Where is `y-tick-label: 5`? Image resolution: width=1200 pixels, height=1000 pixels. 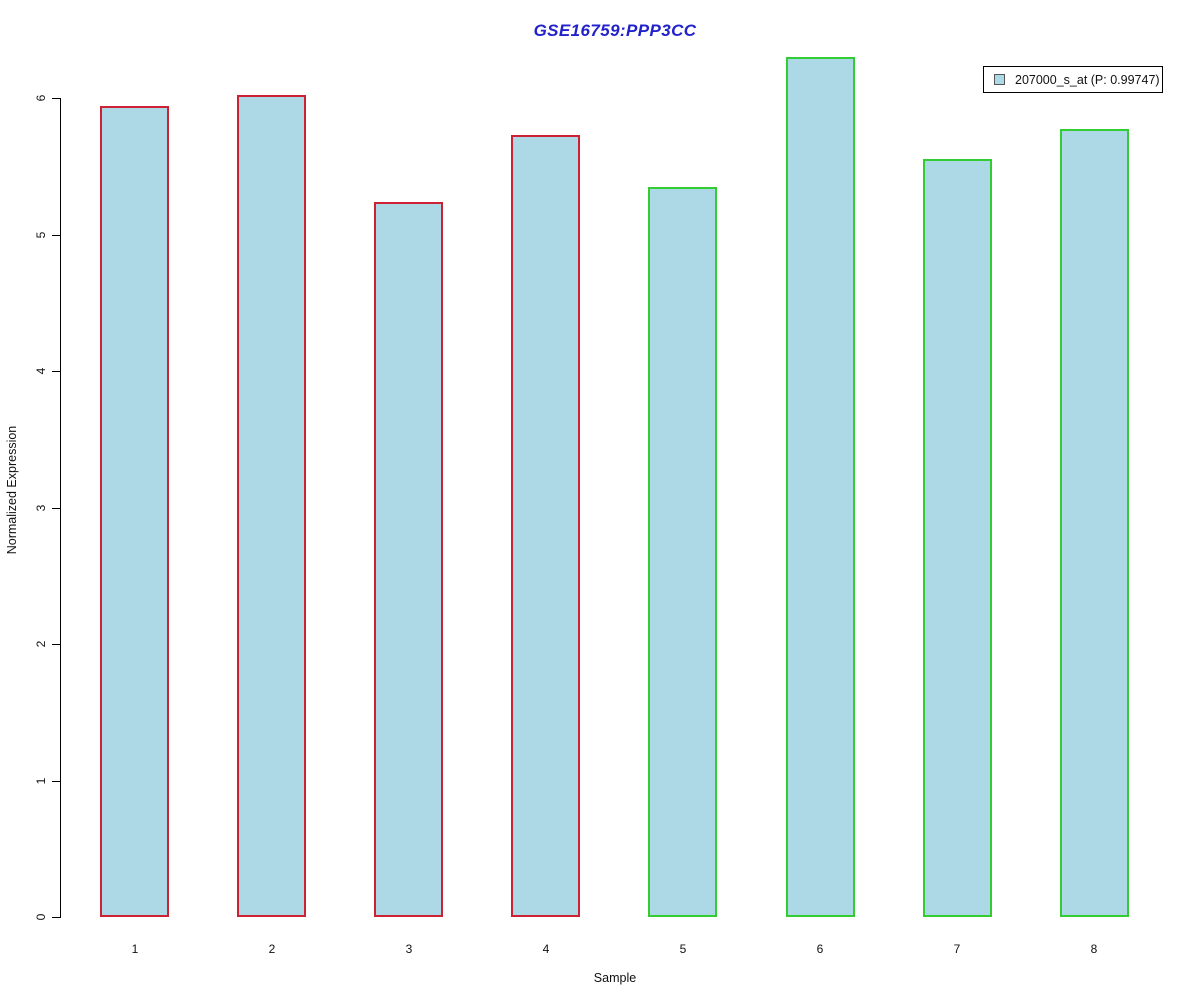 y-tick-label: 5 is located at coordinates (41, 234).